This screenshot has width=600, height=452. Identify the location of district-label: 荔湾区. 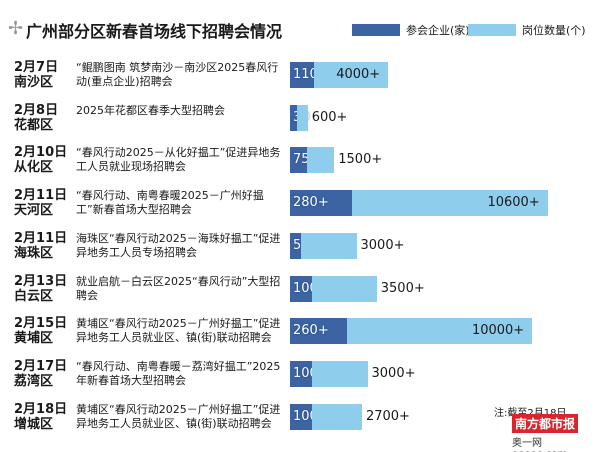
(34, 381).